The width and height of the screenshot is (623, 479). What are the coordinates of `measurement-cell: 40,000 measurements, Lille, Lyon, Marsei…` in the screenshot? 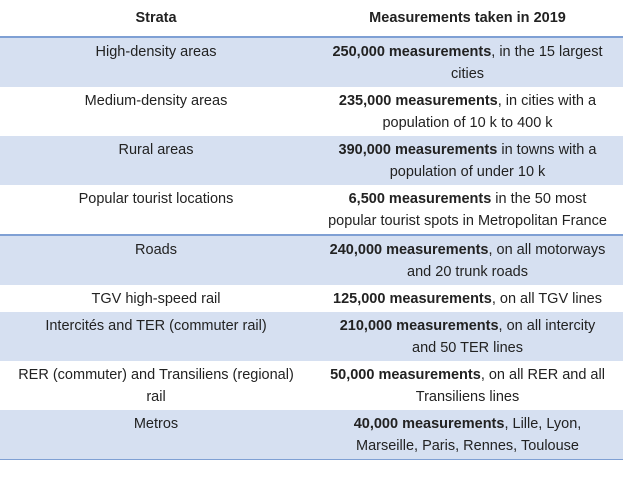 It's located at (467, 435).